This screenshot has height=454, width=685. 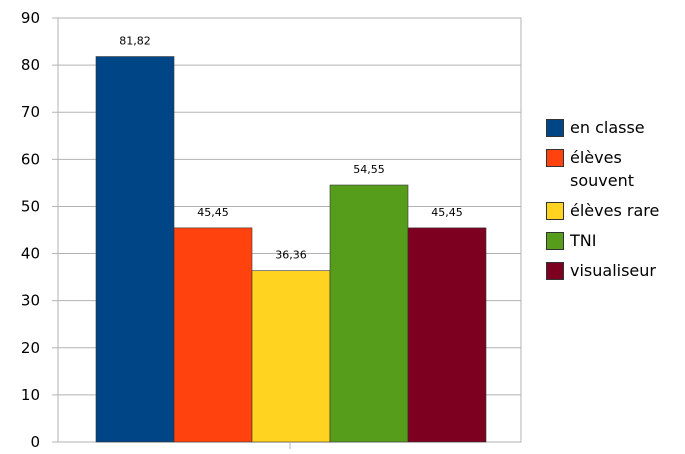 What do you see at coordinates (30, 301) in the screenshot?
I see `y-tick-label: 30` at bounding box center [30, 301].